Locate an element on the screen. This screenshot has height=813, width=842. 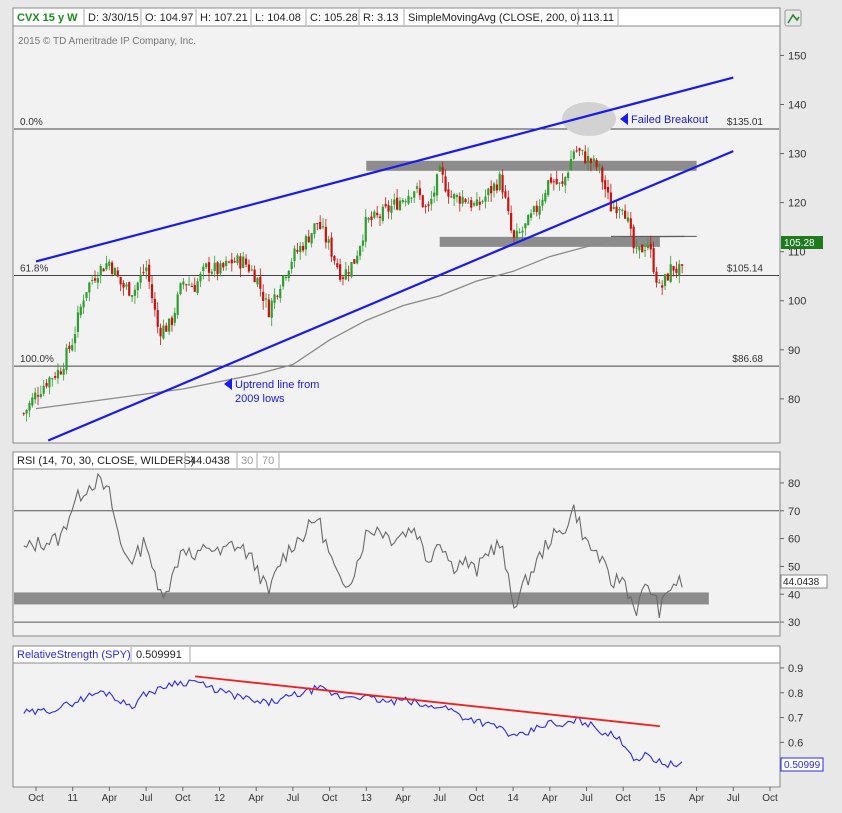
price-y-tick-label: 100 is located at coordinates (797, 302).